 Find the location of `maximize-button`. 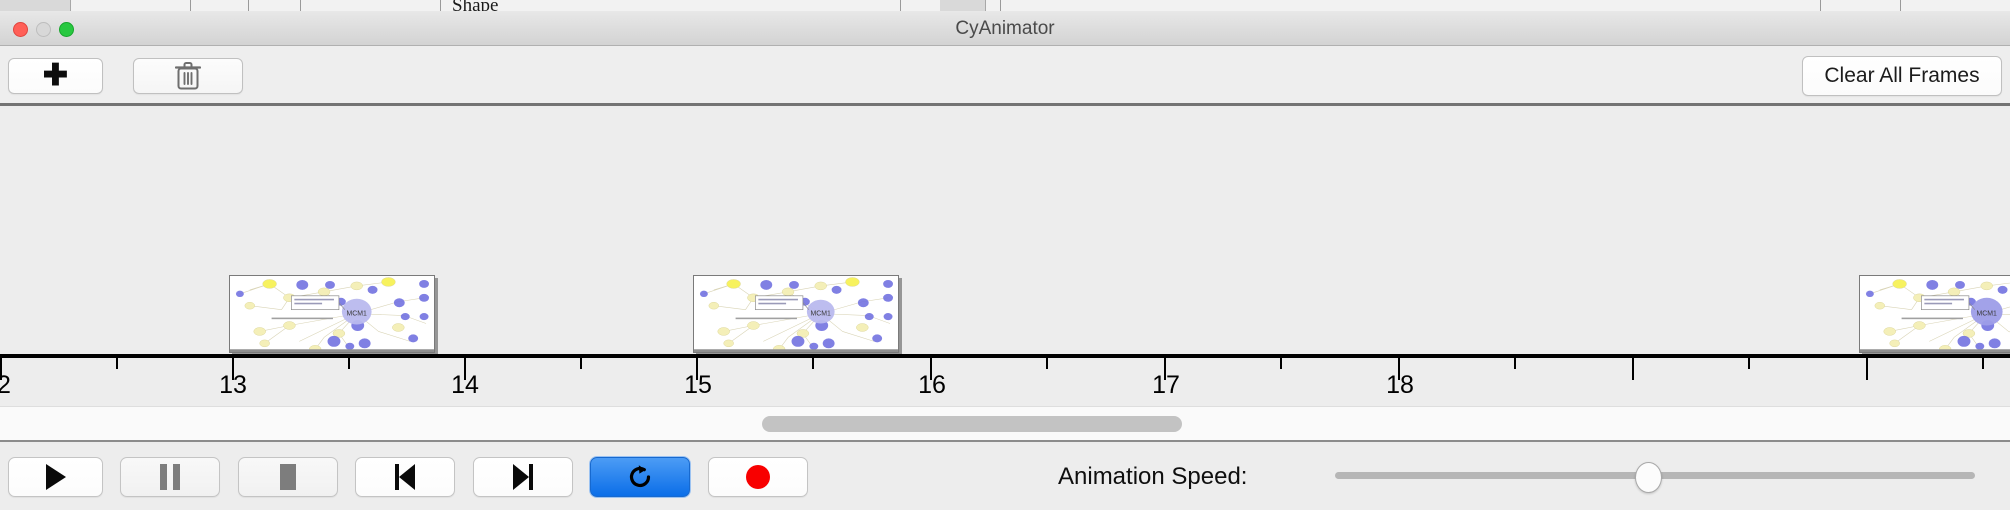

maximize-button is located at coordinates (66, 29).